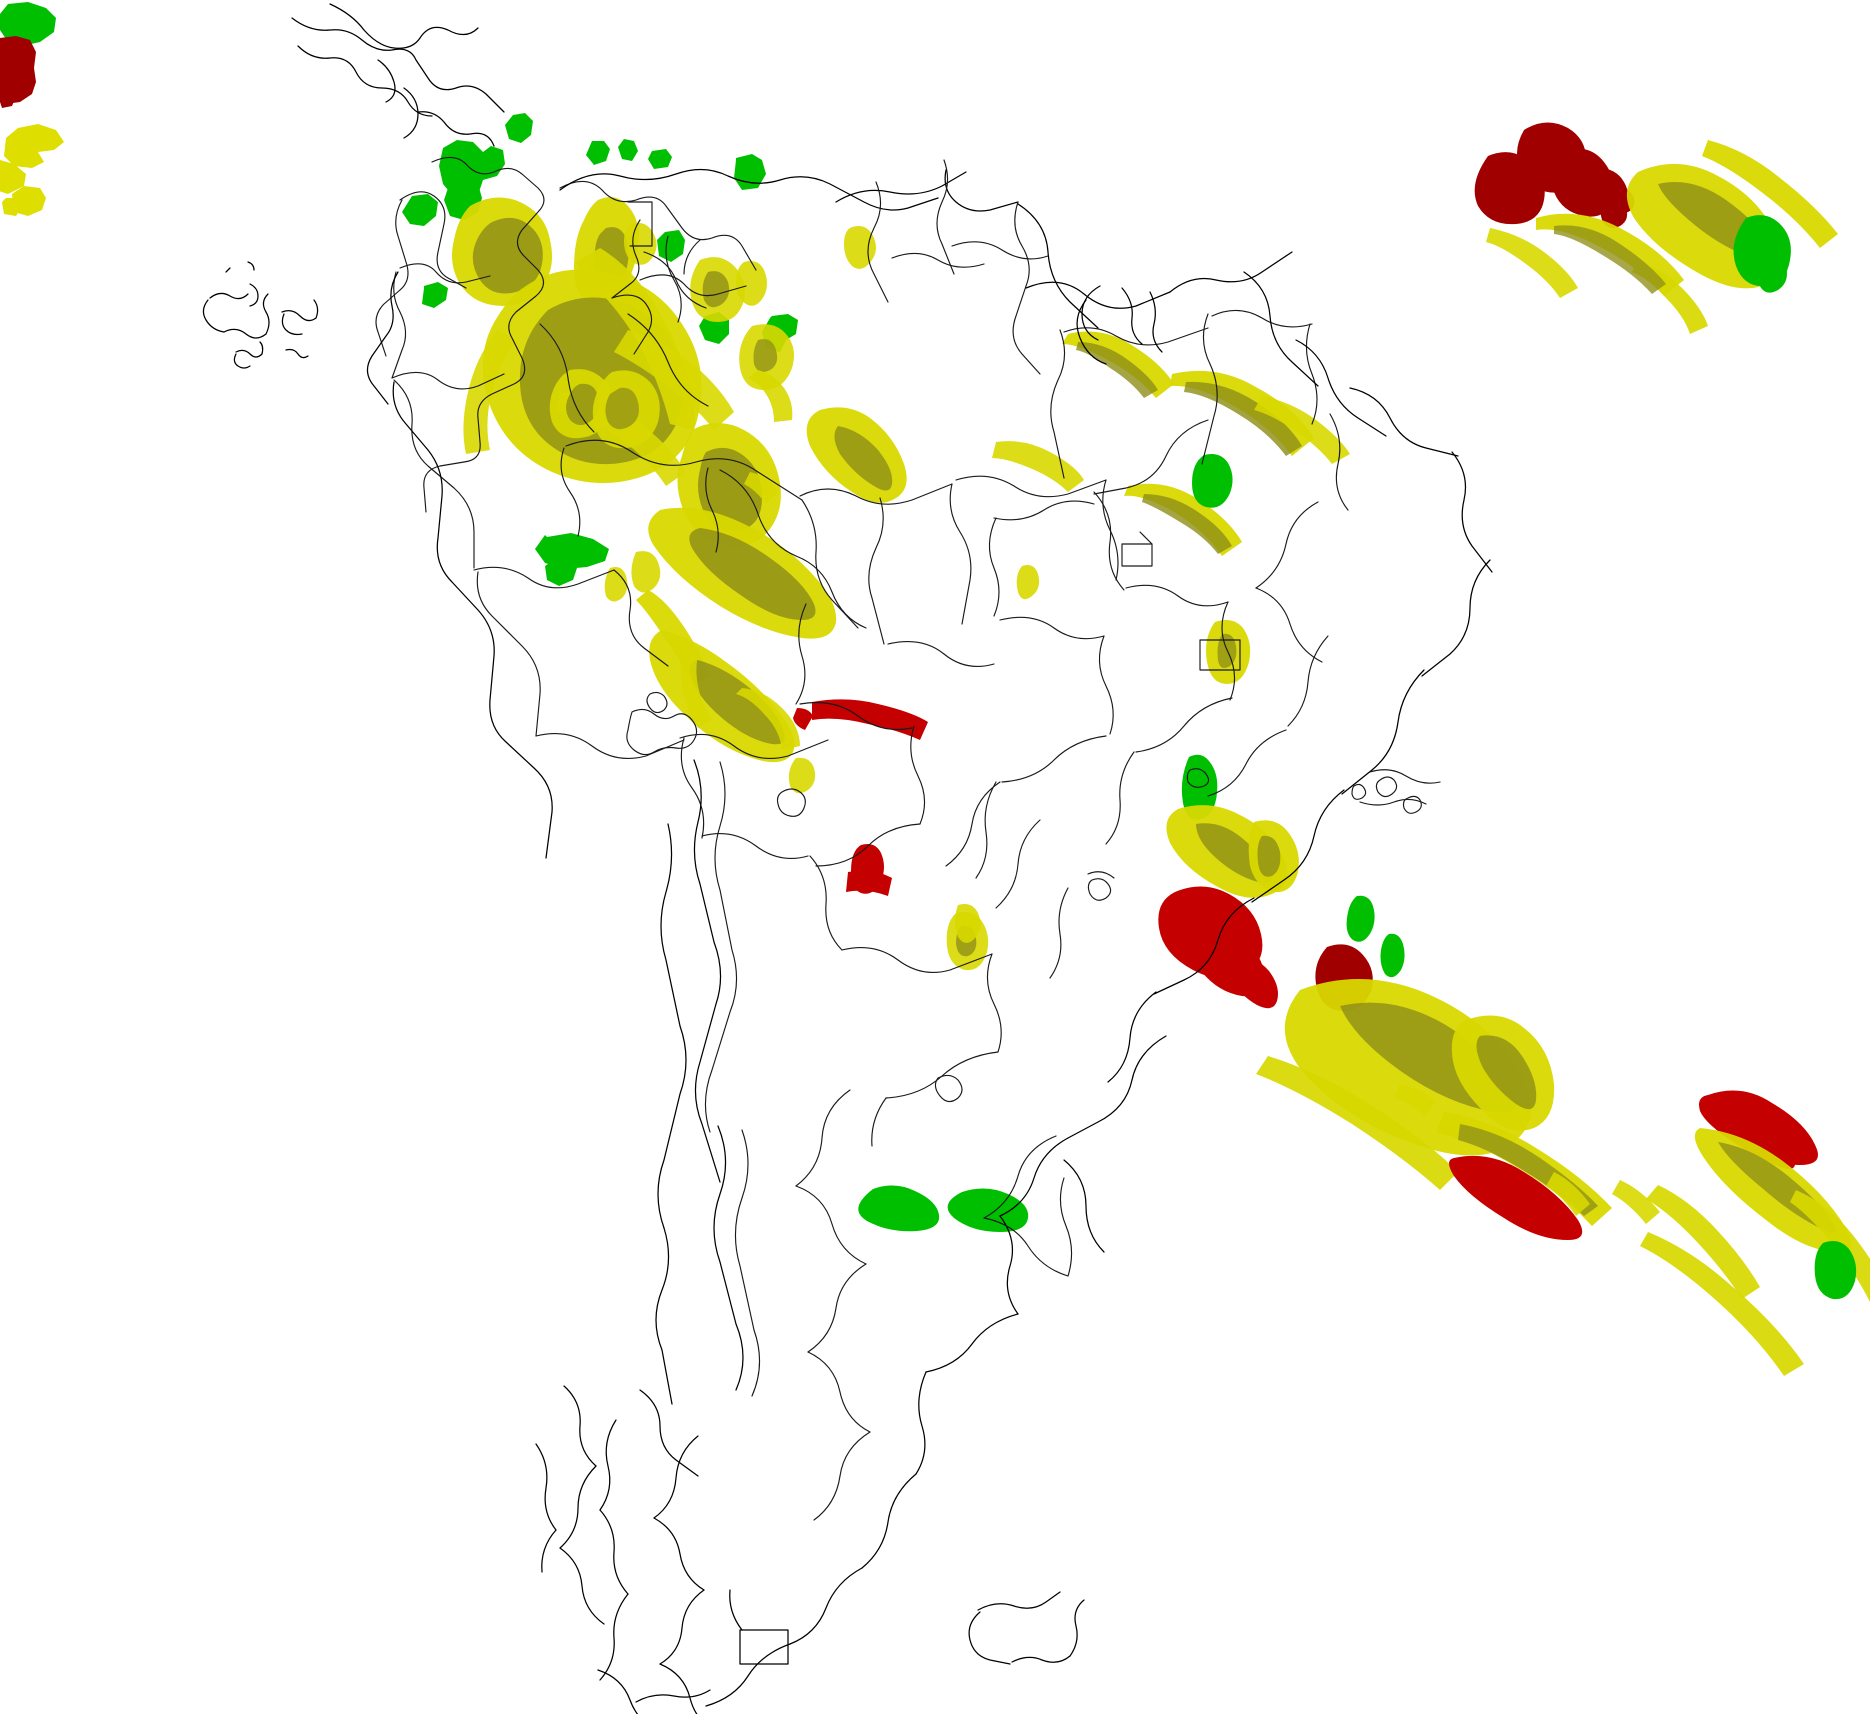 The width and height of the screenshot is (1870, 1714). I want to click on cluster-atlantic-islands, so click(1563, 1177).